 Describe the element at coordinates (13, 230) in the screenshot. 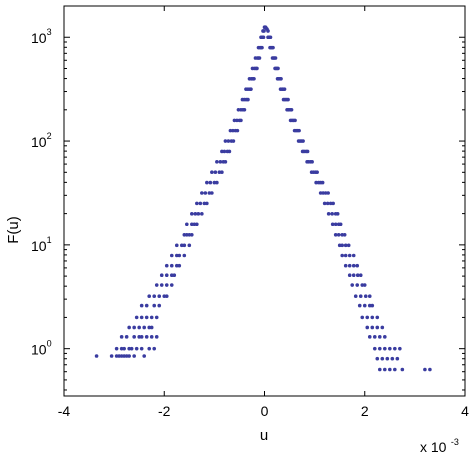

I see `y-axis-label: F(u)` at that location.